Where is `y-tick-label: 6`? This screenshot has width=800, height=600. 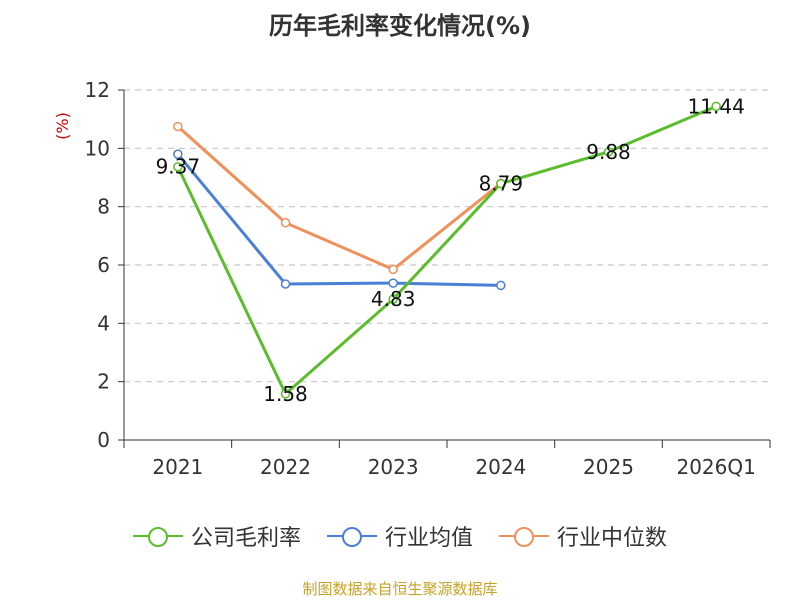 y-tick-label: 6 is located at coordinates (103, 265).